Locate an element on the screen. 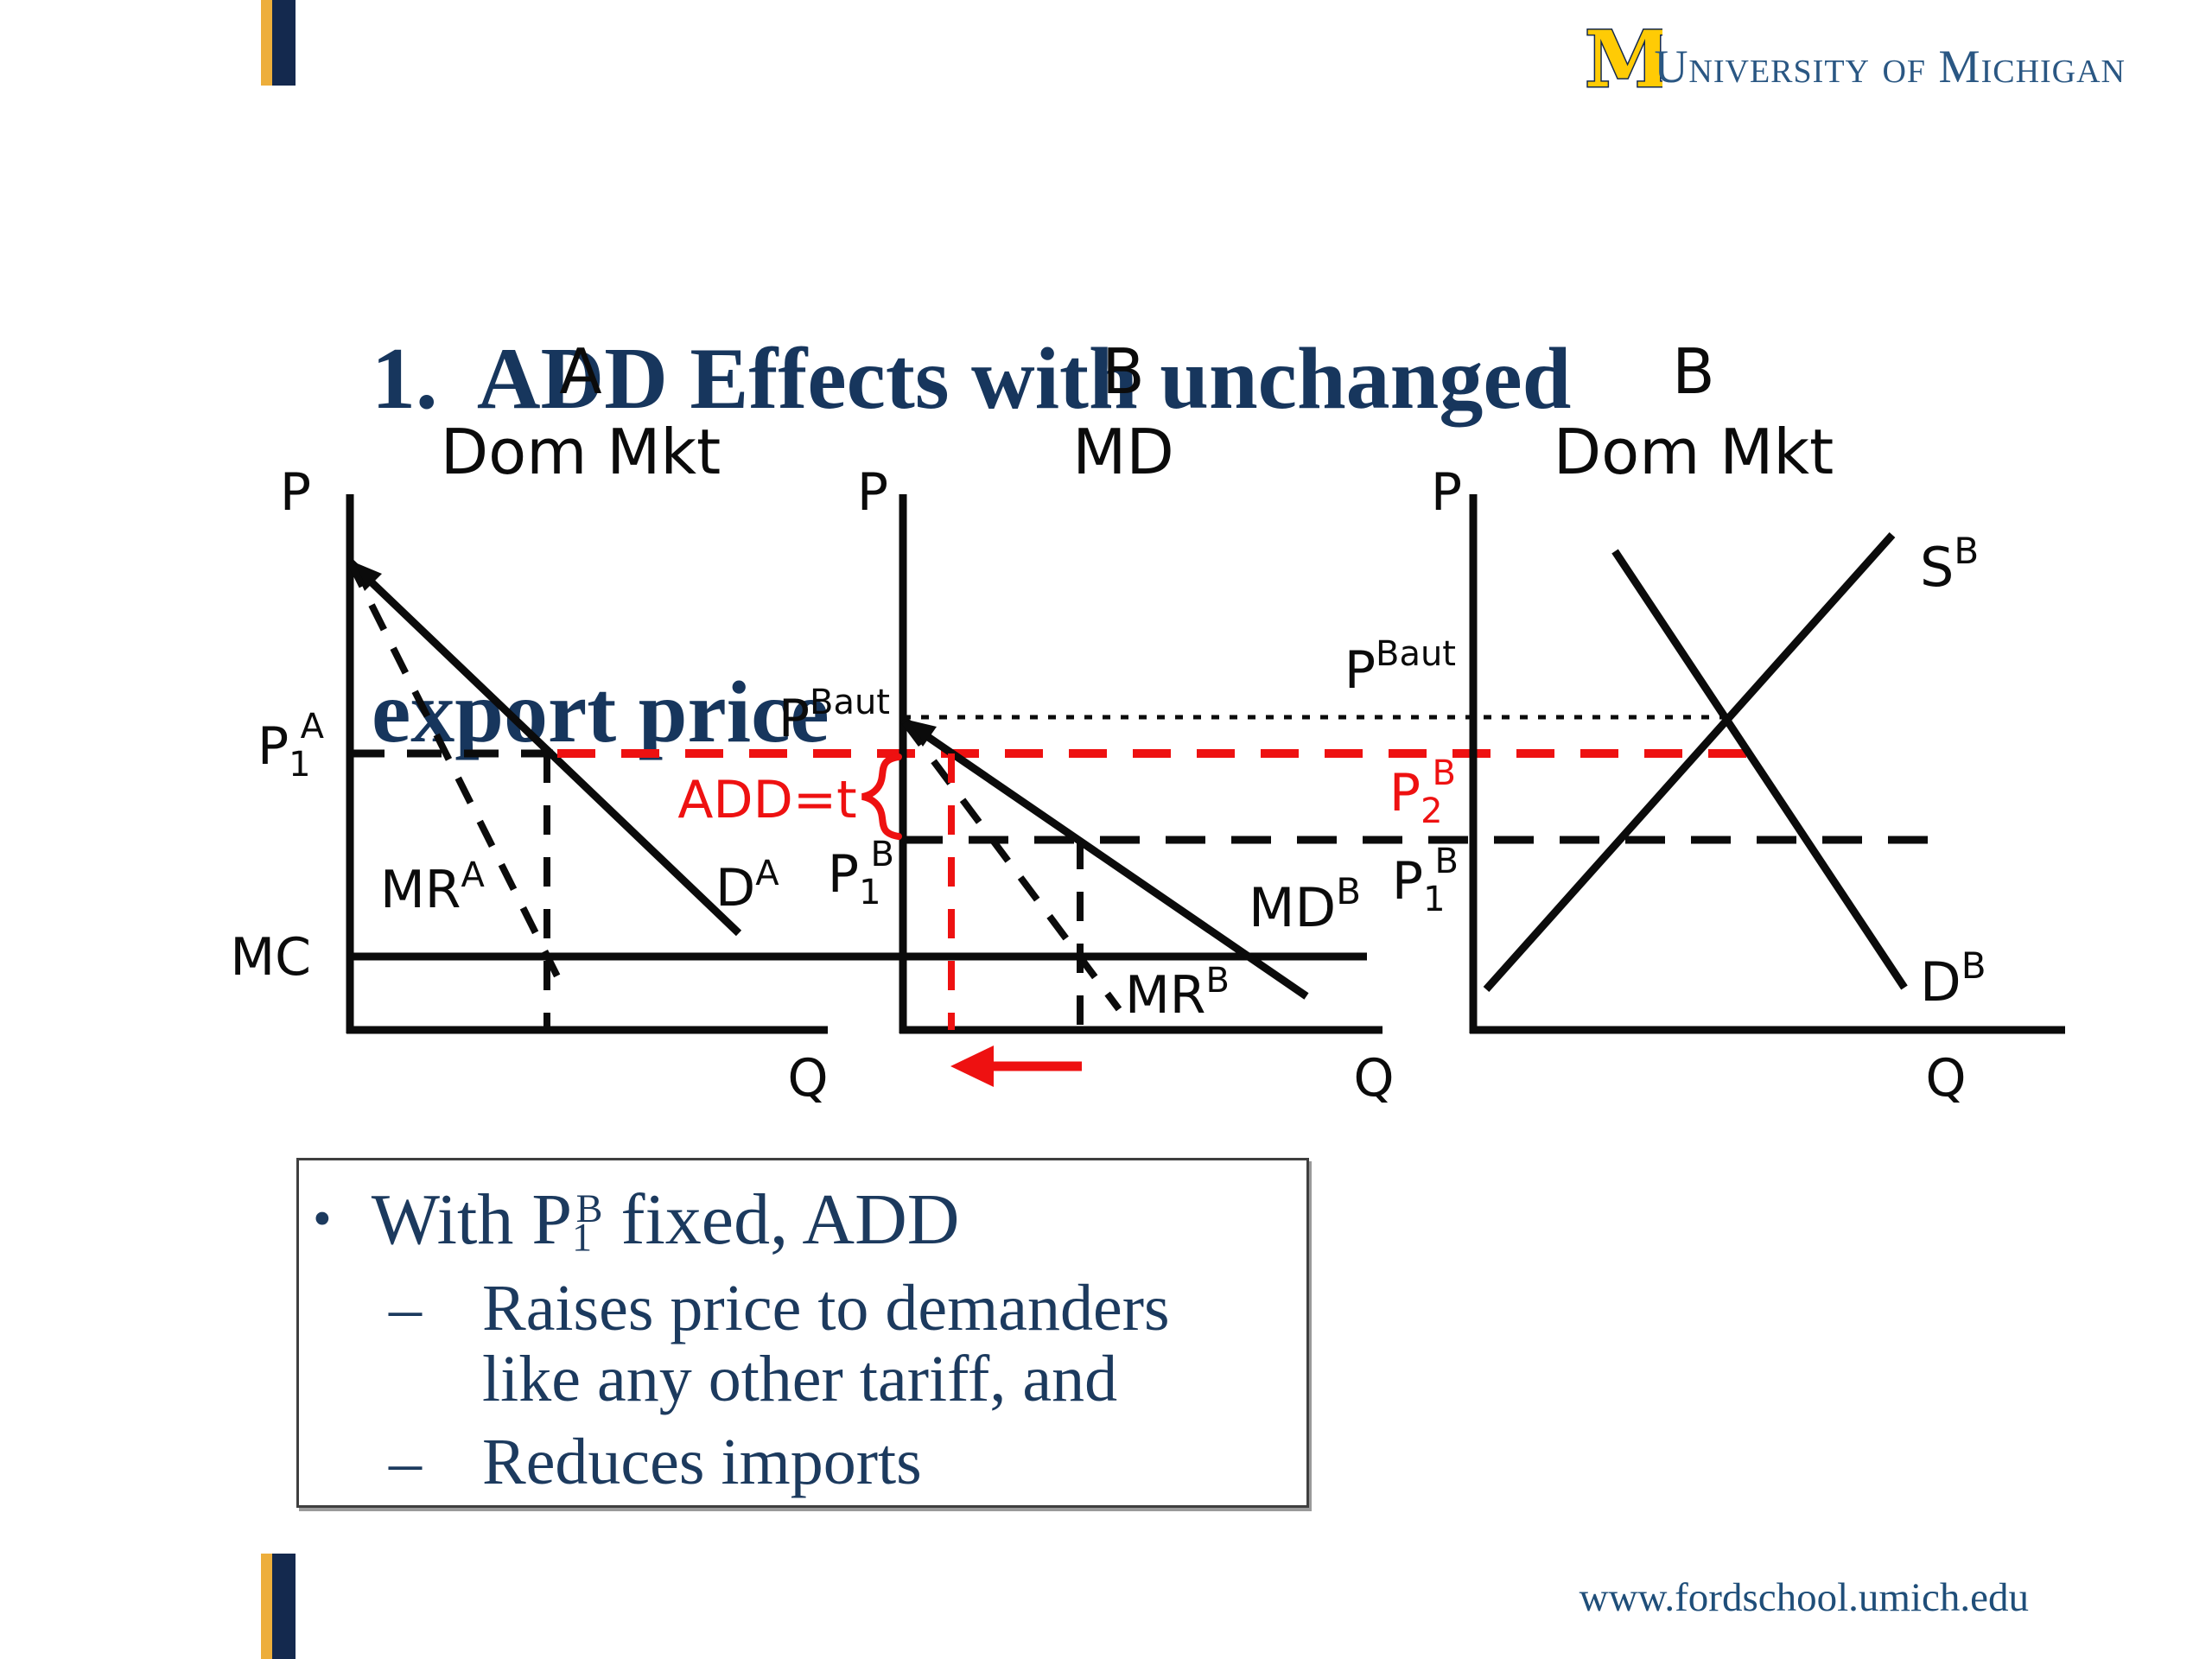 This screenshot has height=1659, width=2212. panel-a-demand-curve is located at coordinates (544, 747).